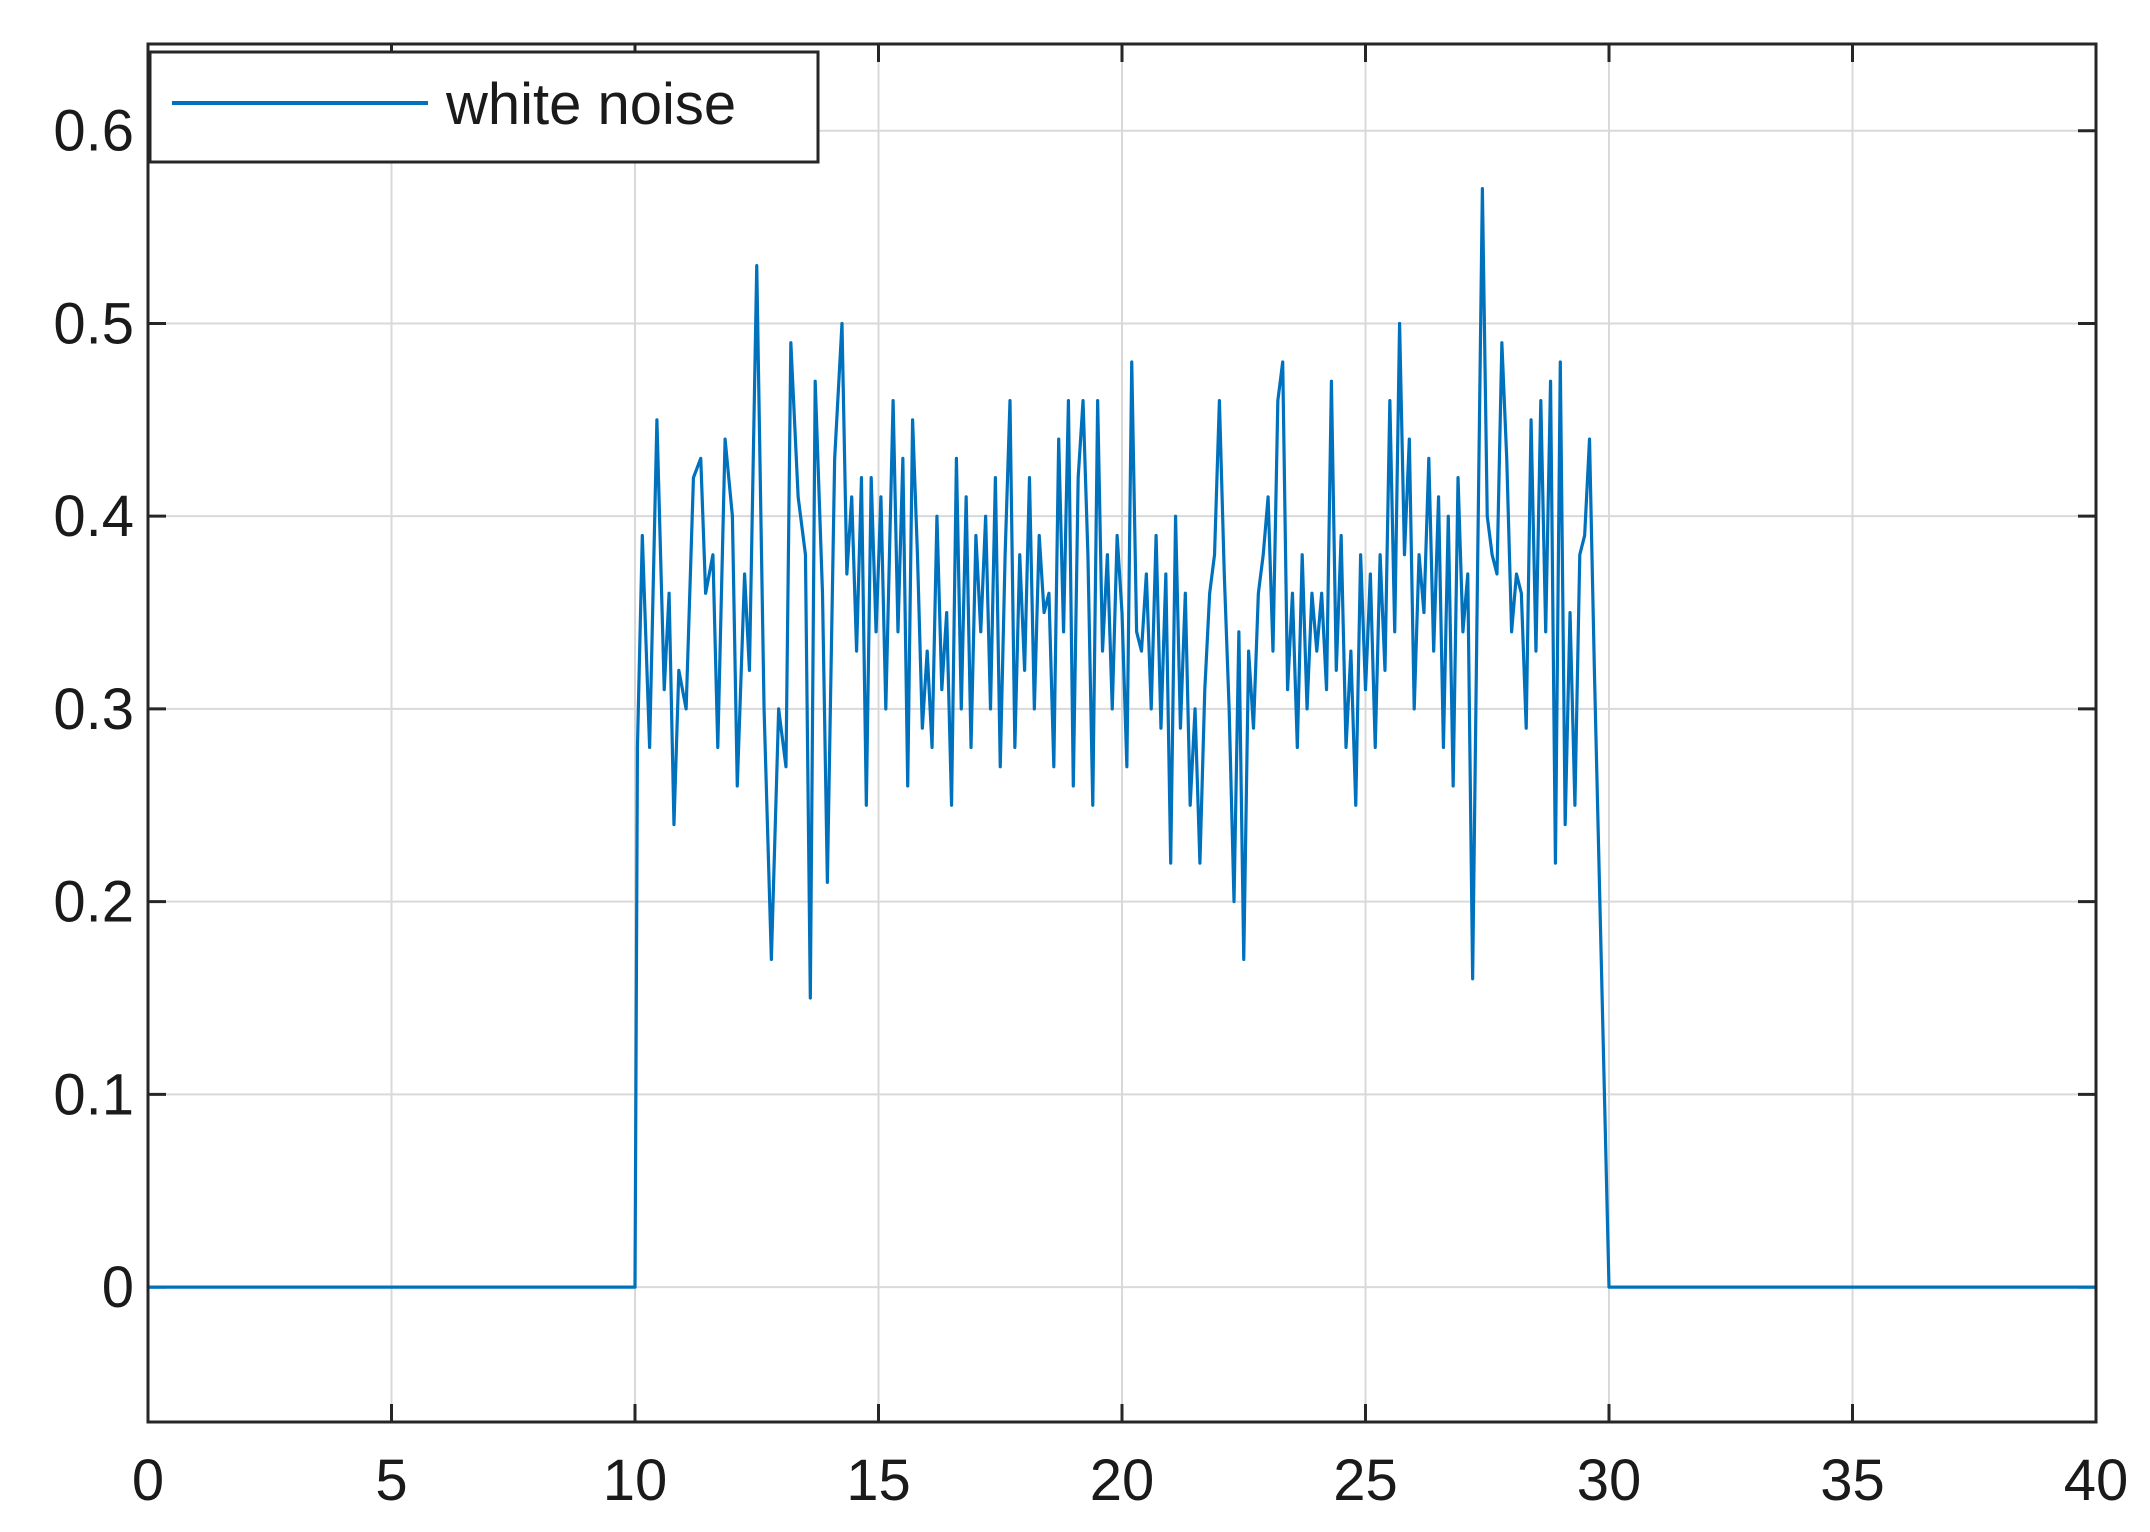 This screenshot has width=2150, height=1532. I want to click on x-tick-label: 30, so click(1609, 1480).